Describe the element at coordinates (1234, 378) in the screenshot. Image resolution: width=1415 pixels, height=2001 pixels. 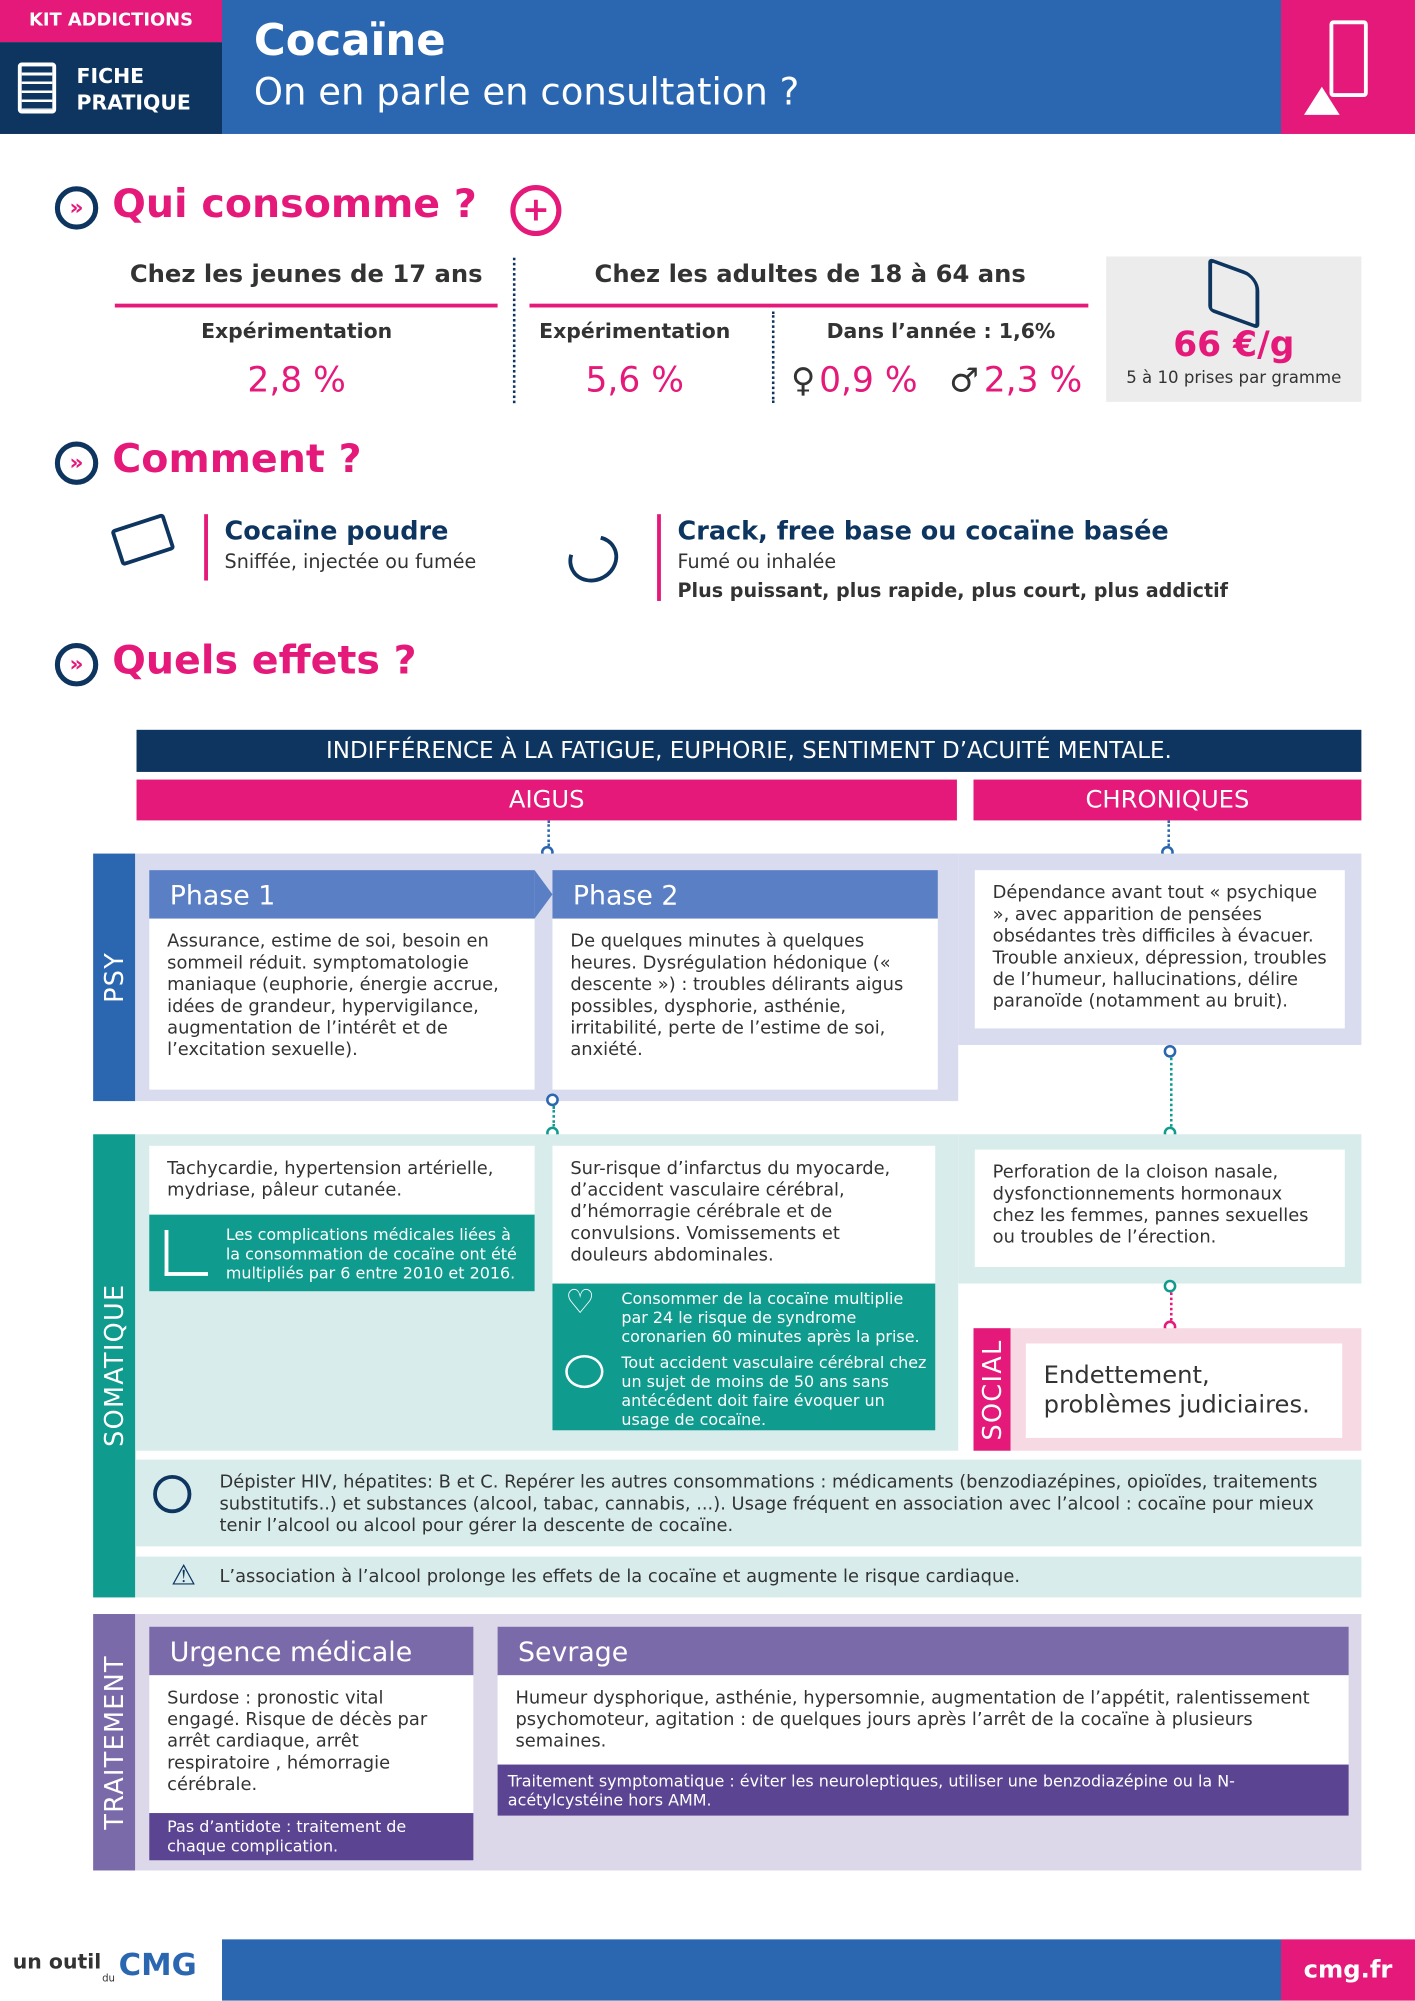
I see `price-note: 5 à 10 prises par gramme` at that location.